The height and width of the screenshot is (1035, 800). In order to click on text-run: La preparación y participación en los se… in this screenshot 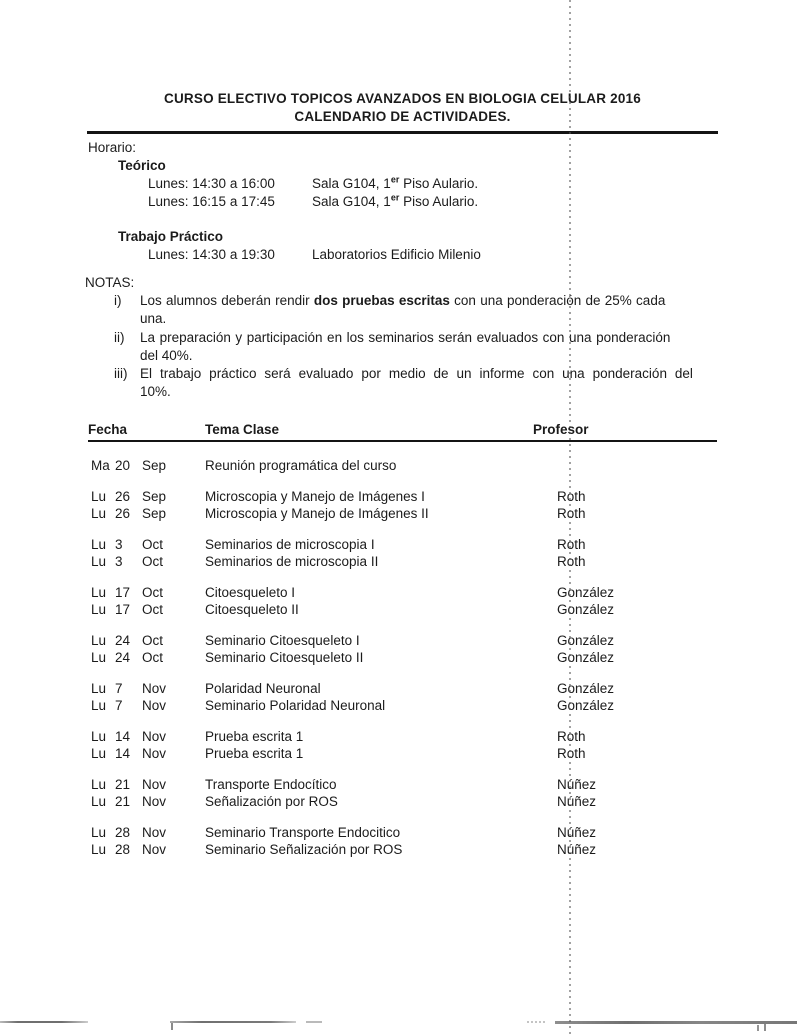, I will do `click(405, 337)`.